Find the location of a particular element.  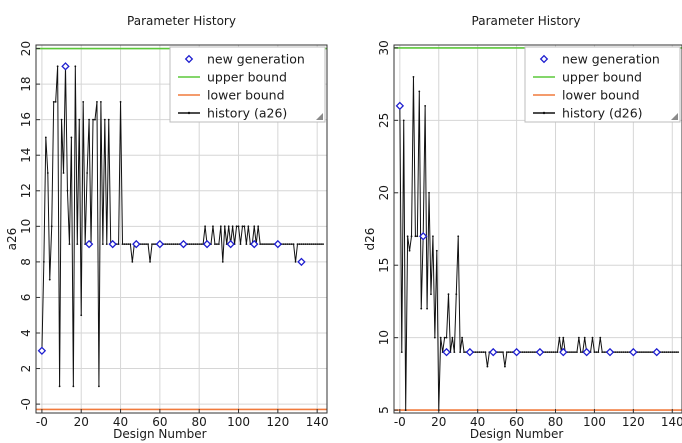

legend-resize-grip is located at coordinates (319, 116).